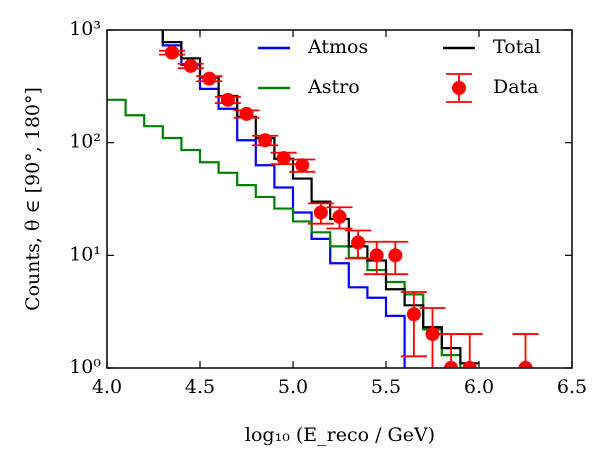 This screenshot has height=470, width=609. Describe the element at coordinates (85, 142) in the screenshot. I see `y-tick-label: 10²` at that location.